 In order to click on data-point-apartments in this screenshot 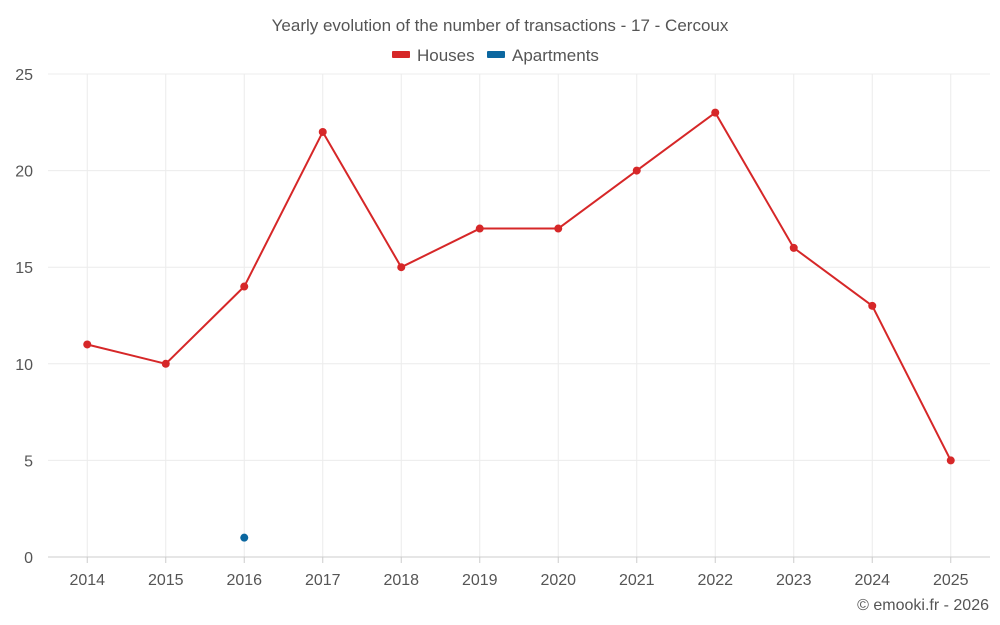, I will do `click(244, 537)`.